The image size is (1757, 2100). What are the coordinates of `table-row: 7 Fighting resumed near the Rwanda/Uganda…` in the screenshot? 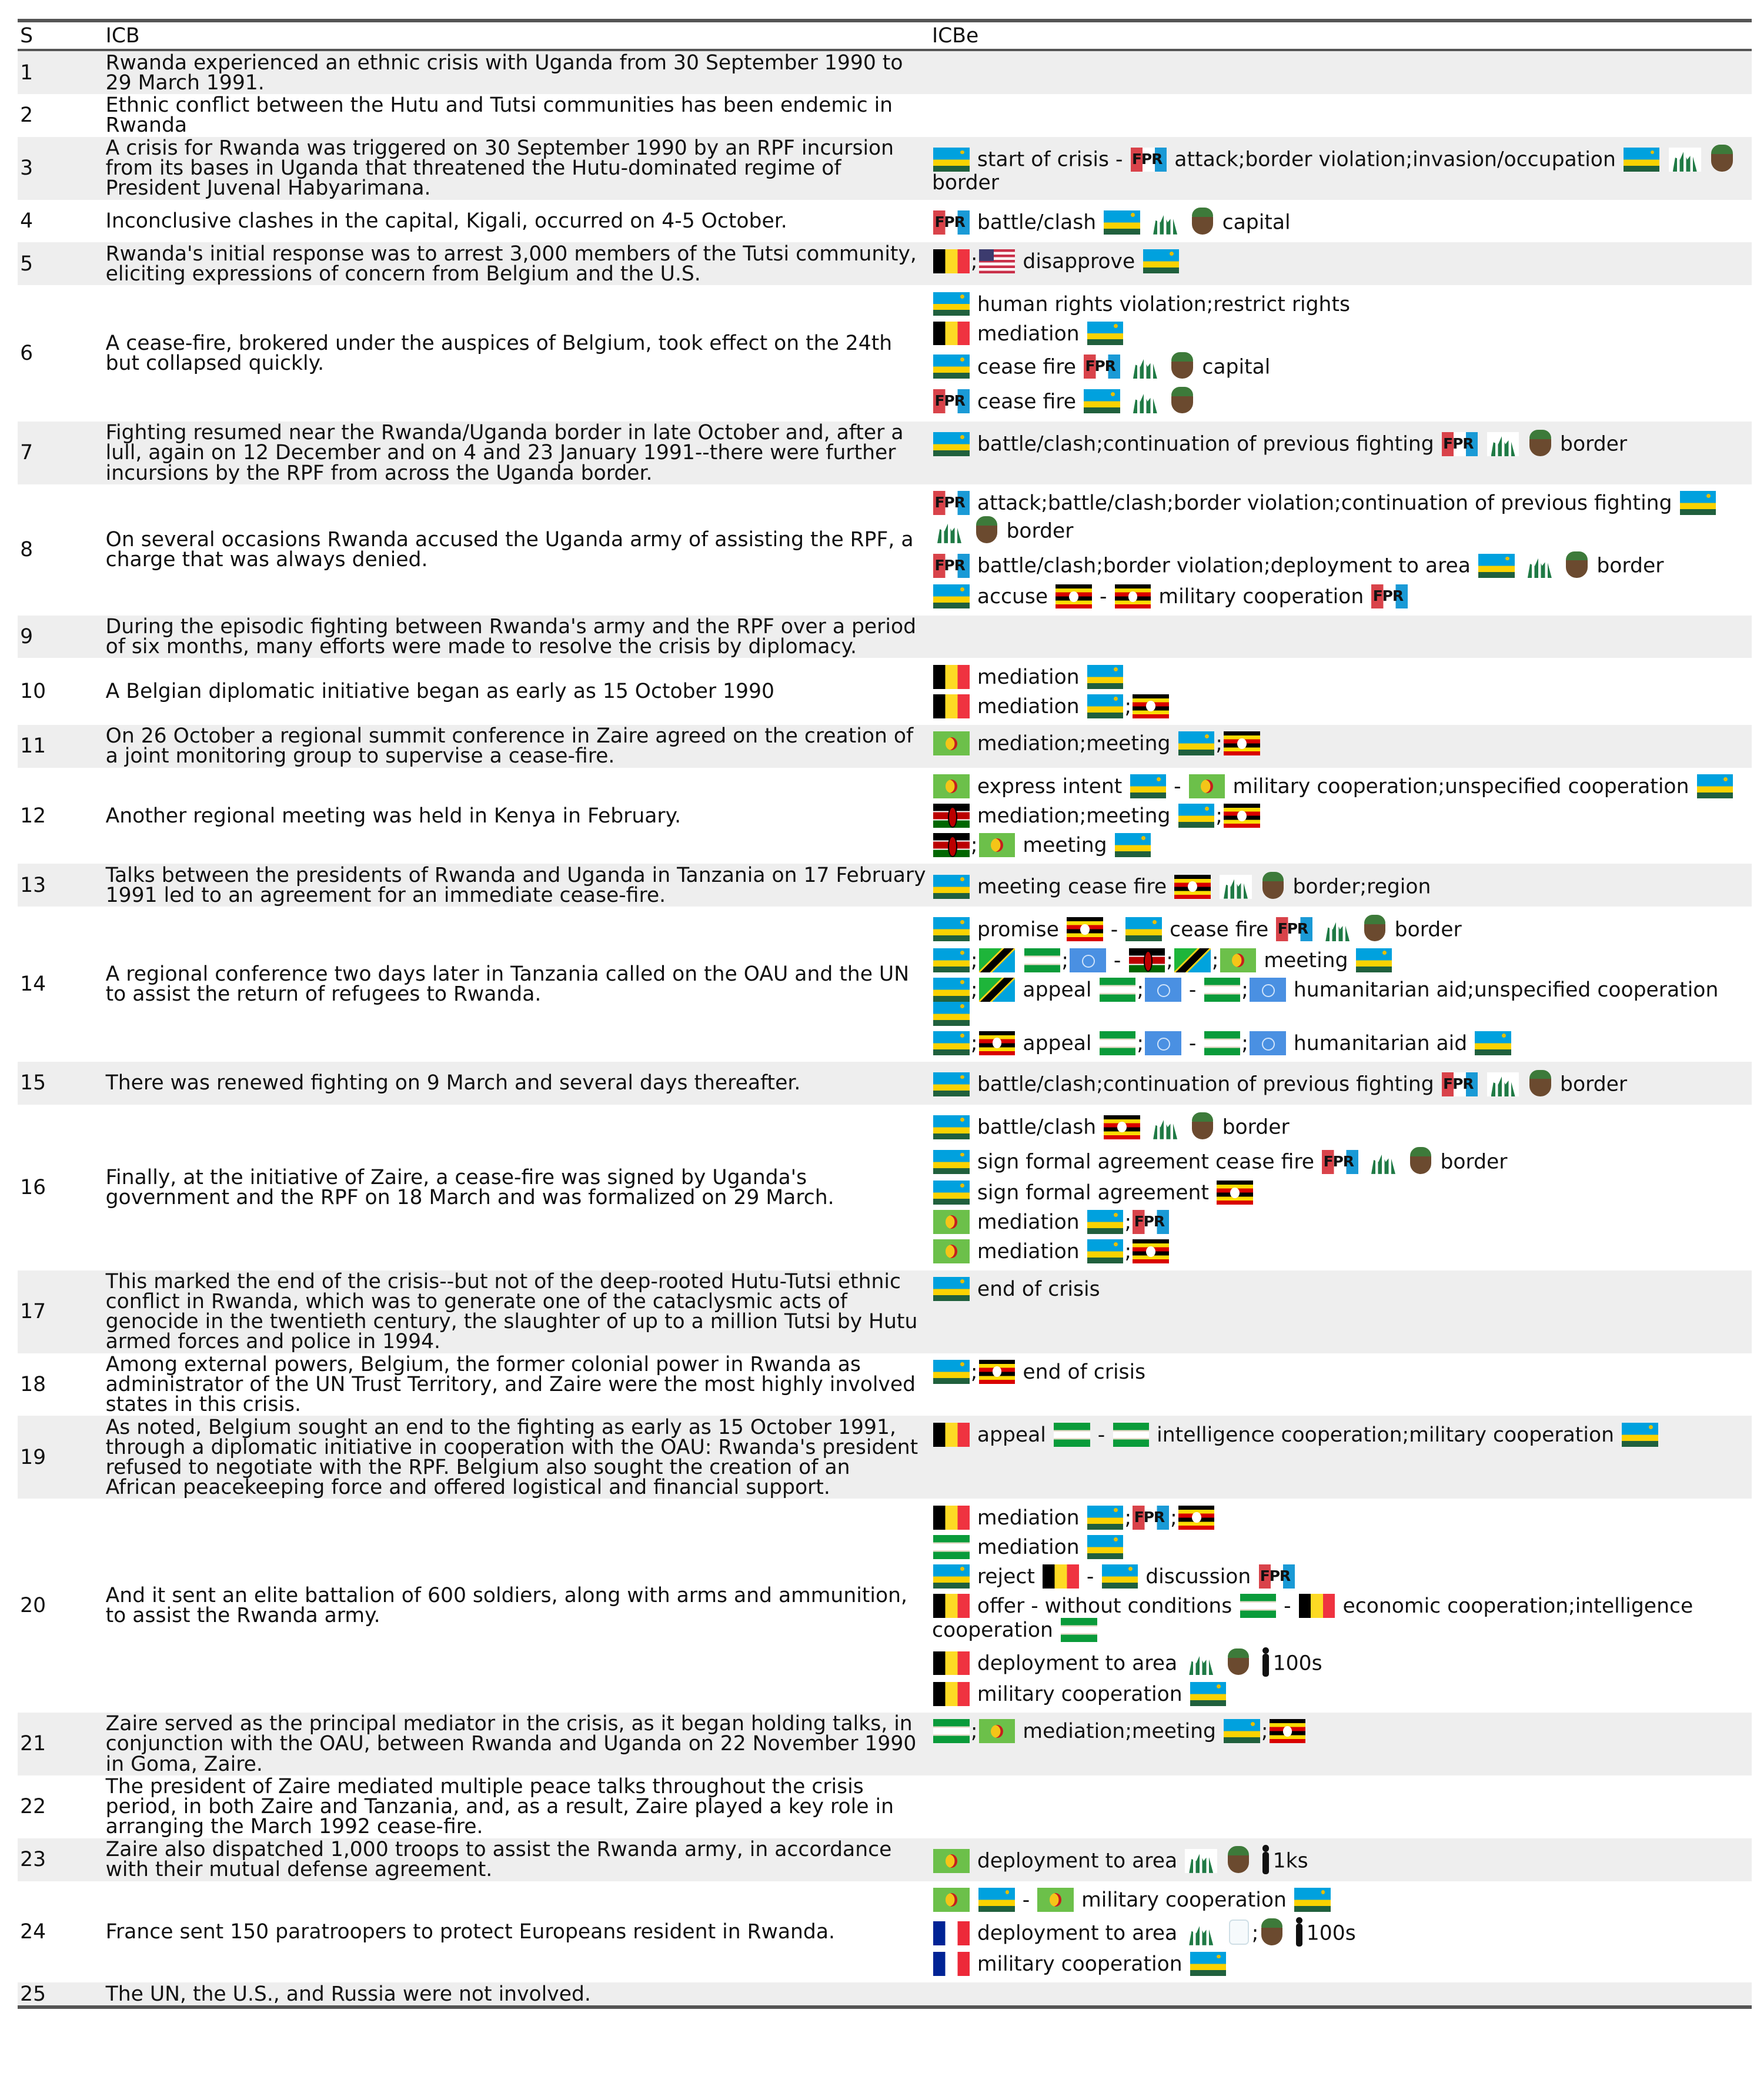 It's located at (884, 453).